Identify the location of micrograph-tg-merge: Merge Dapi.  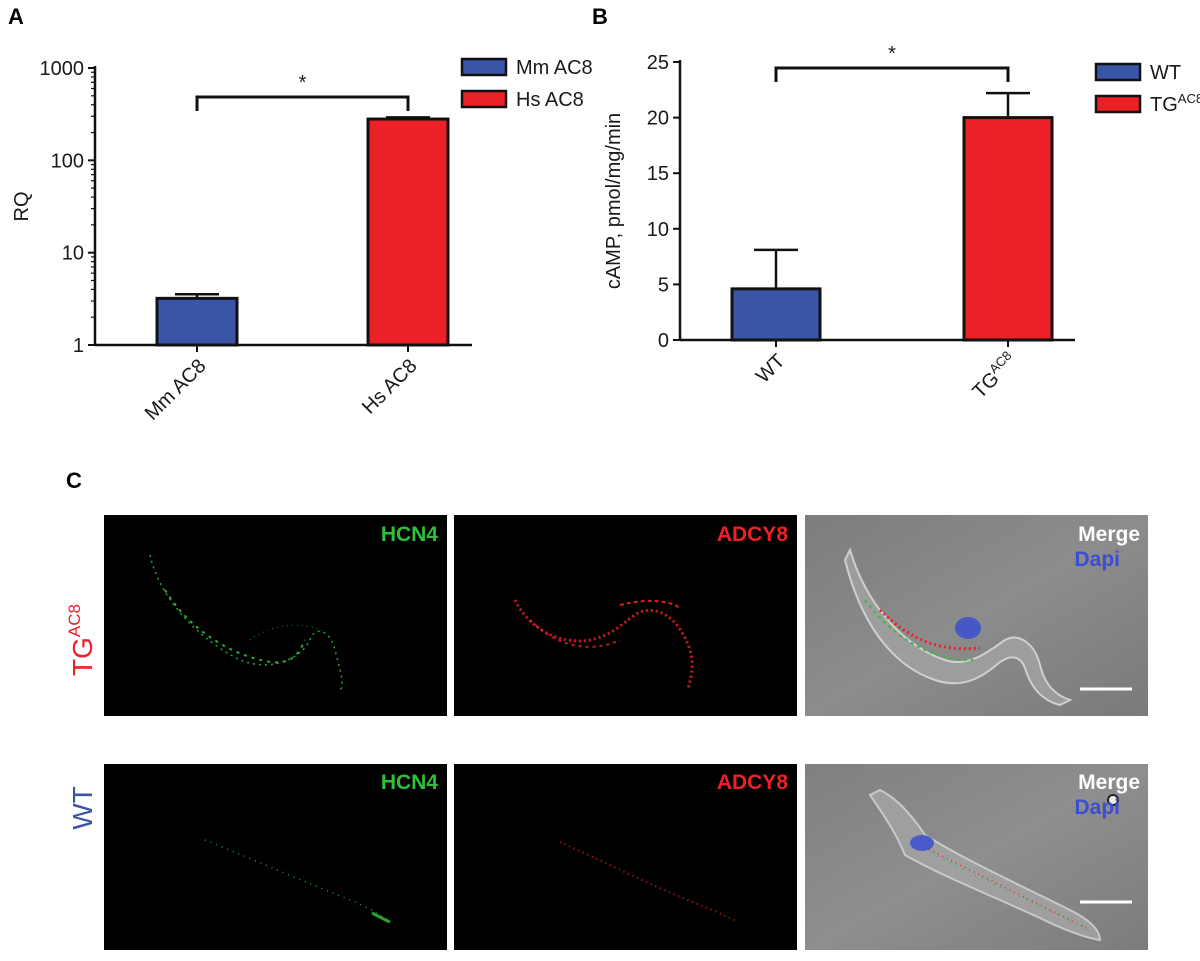
(976, 615).